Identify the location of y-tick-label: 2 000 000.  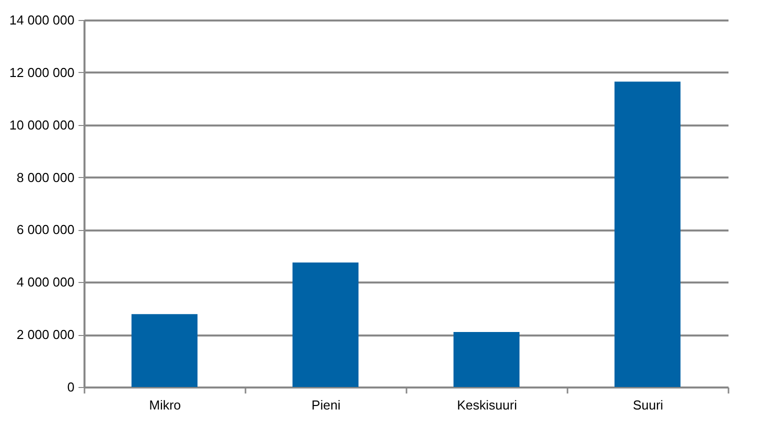
(45, 334).